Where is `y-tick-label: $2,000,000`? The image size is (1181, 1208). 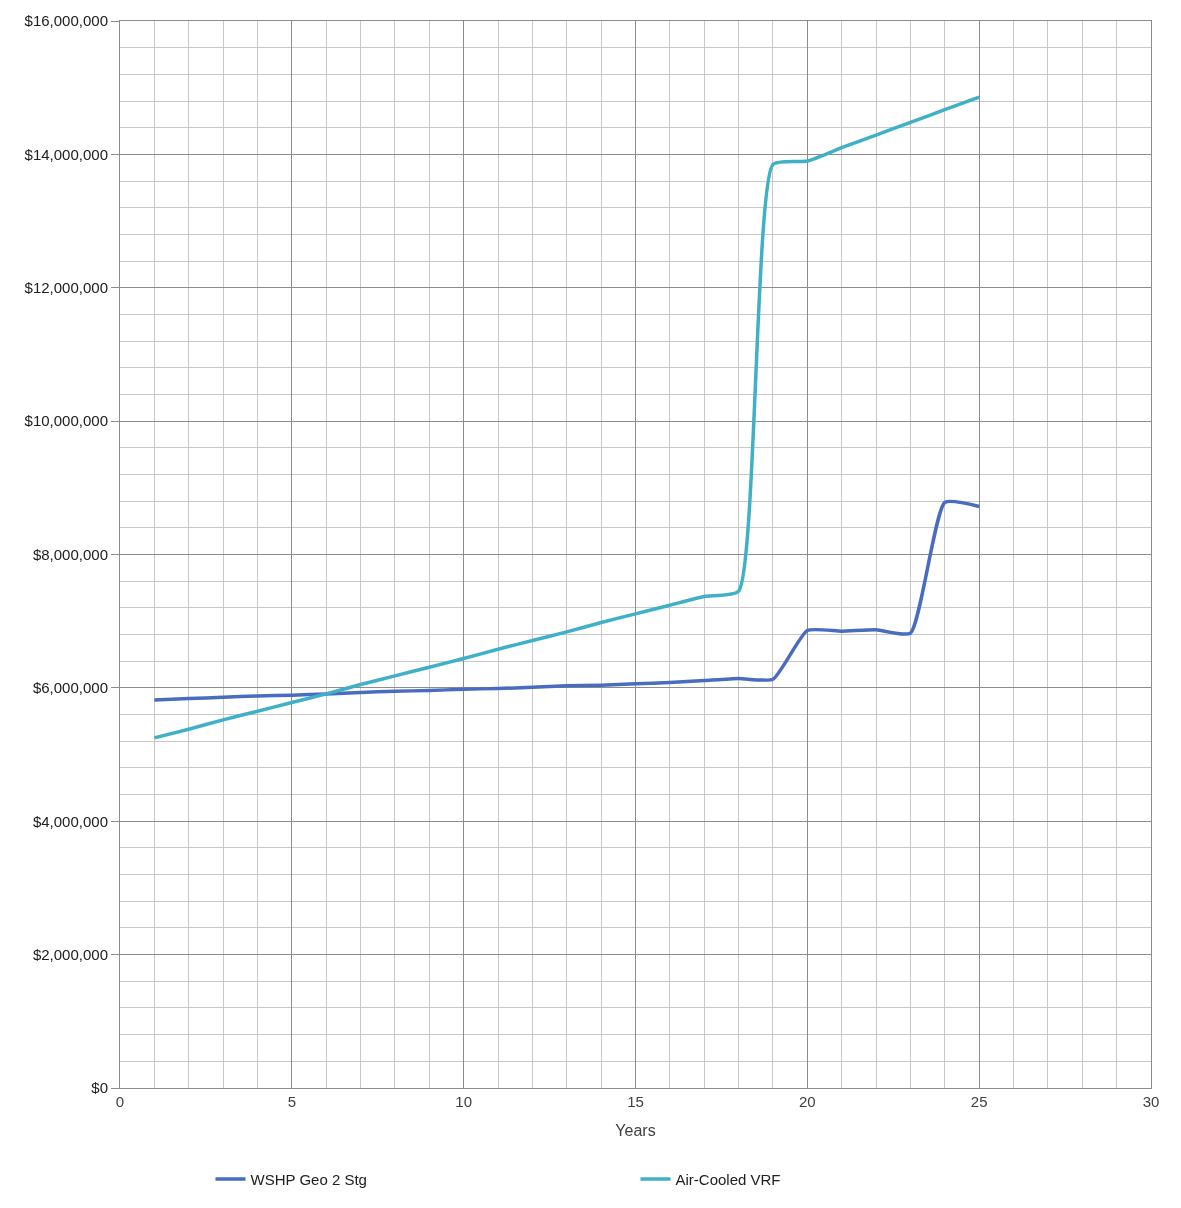 y-tick-label: $2,000,000 is located at coordinates (70, 954).